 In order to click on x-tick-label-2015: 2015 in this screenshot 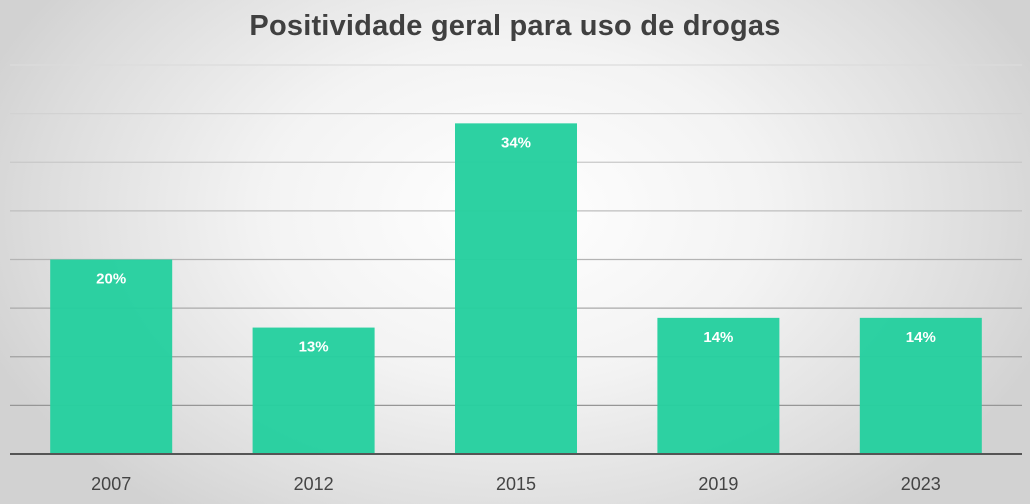, I will do `click(516, 484)`.